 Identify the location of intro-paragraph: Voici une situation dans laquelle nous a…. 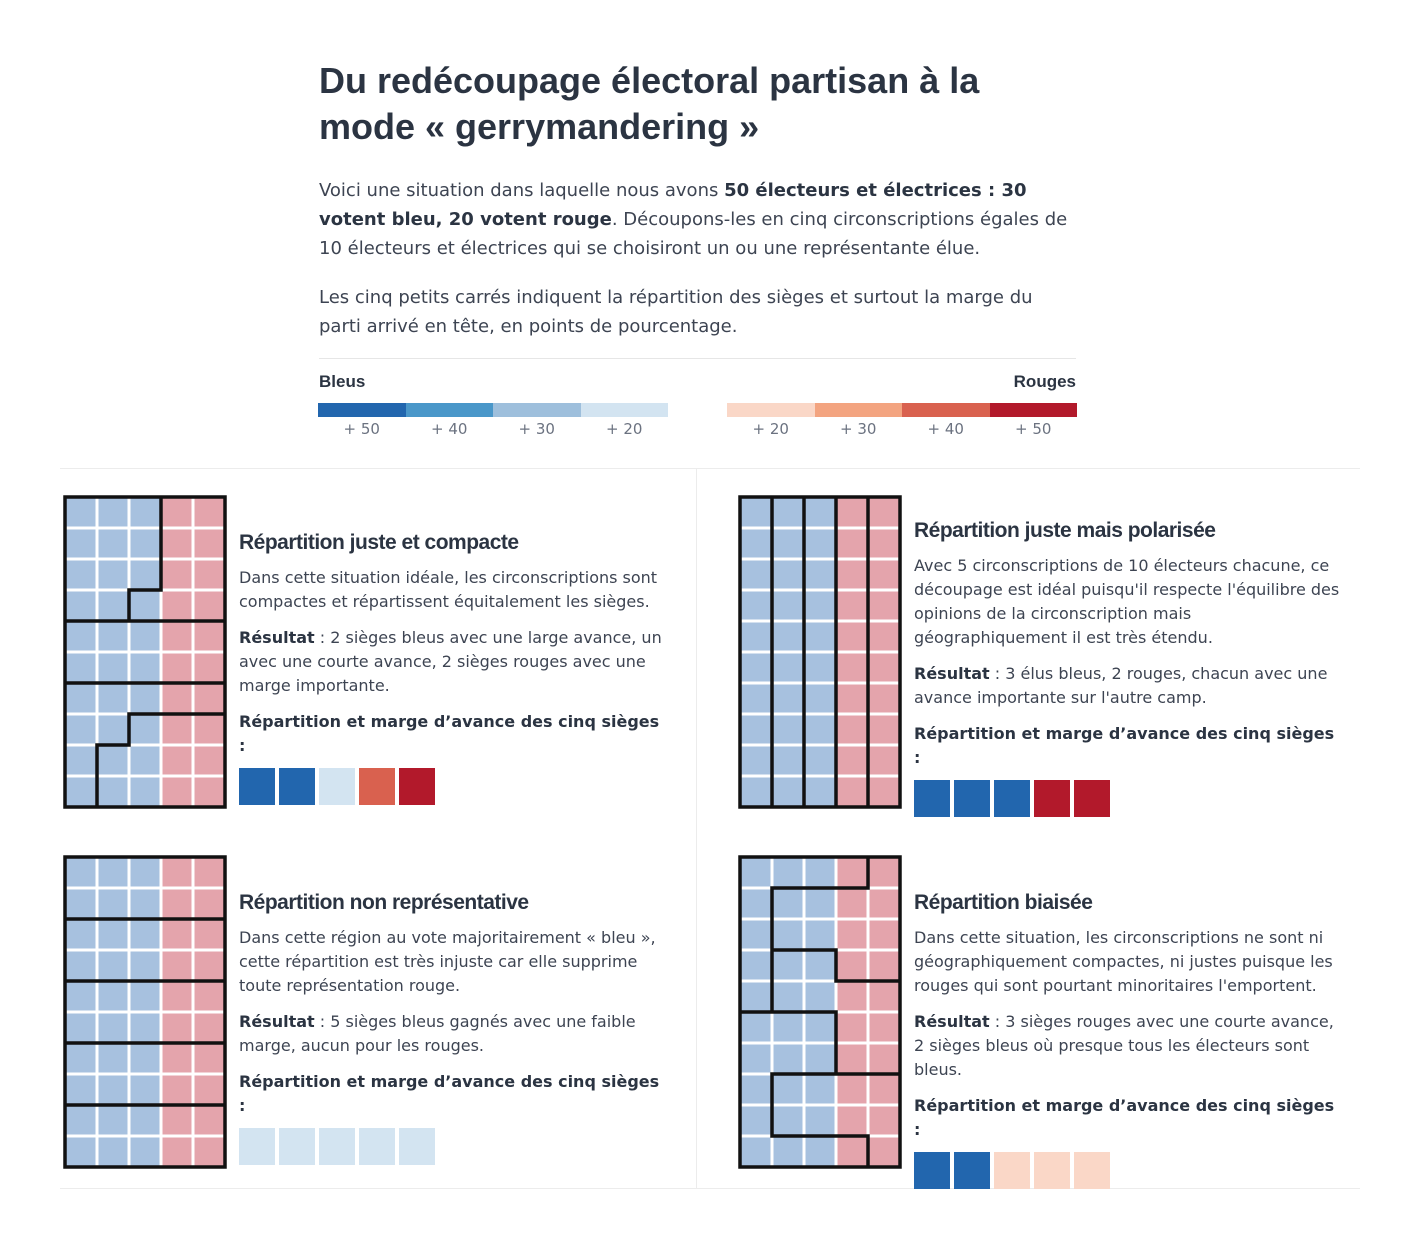
(699, 219).